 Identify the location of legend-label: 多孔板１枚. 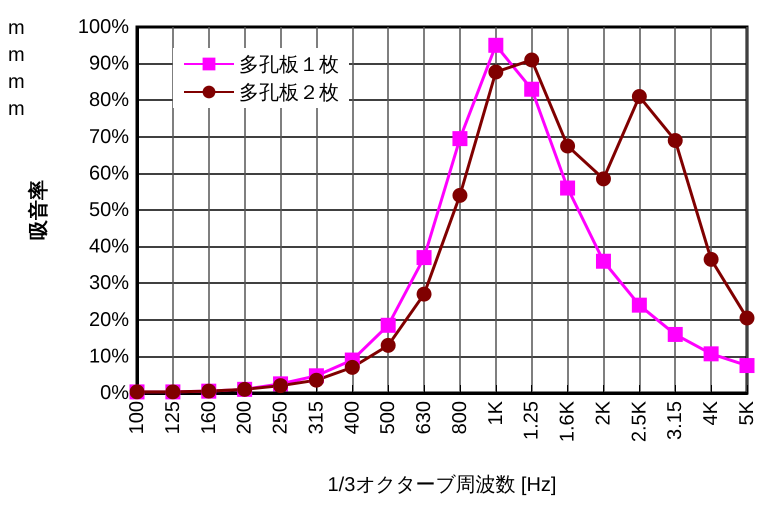
(289, 64).